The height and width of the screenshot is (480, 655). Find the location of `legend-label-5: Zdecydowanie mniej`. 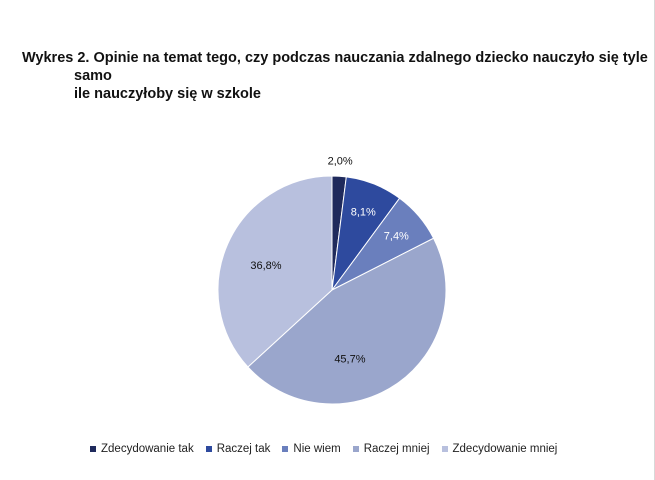

legend-label-5: Zdecydowanie mniej is located at coordinates (505, 449).